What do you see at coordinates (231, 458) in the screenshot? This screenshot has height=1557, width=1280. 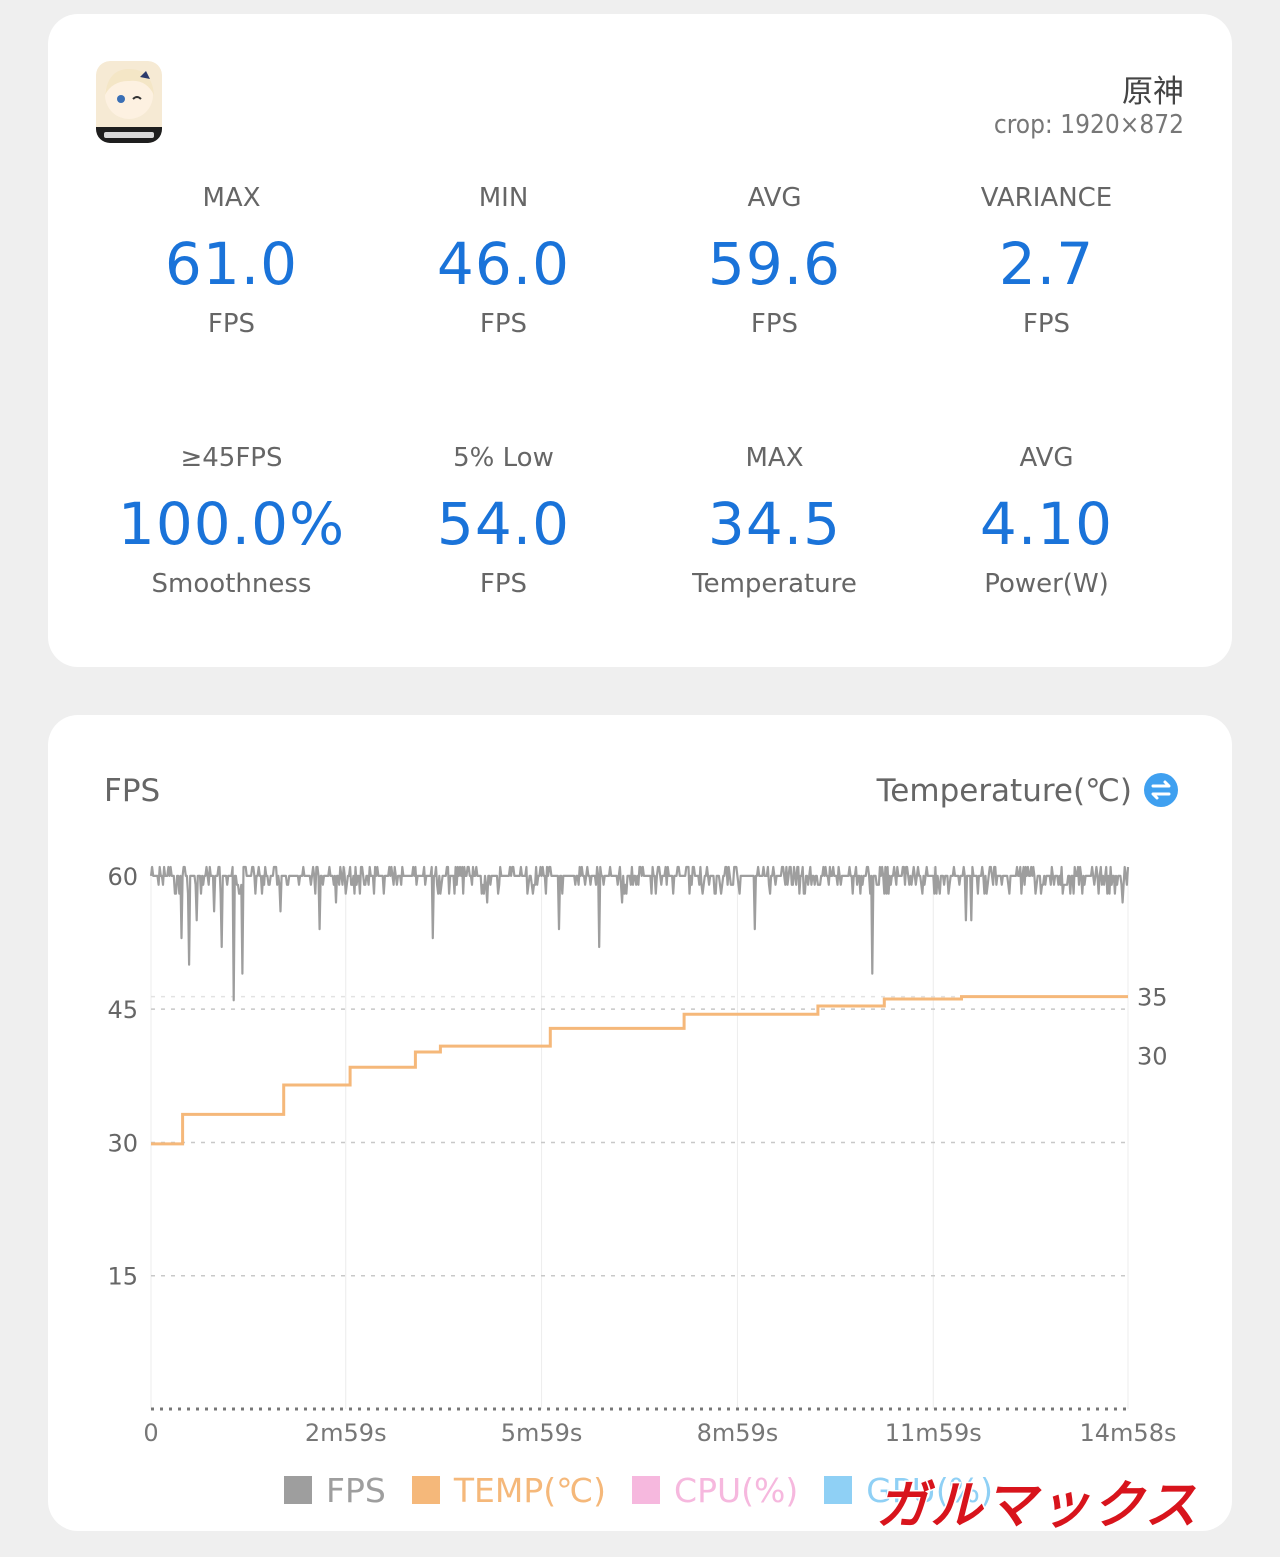 I see `stat-label: ≥45FPS` at bounding box center [231, 458].